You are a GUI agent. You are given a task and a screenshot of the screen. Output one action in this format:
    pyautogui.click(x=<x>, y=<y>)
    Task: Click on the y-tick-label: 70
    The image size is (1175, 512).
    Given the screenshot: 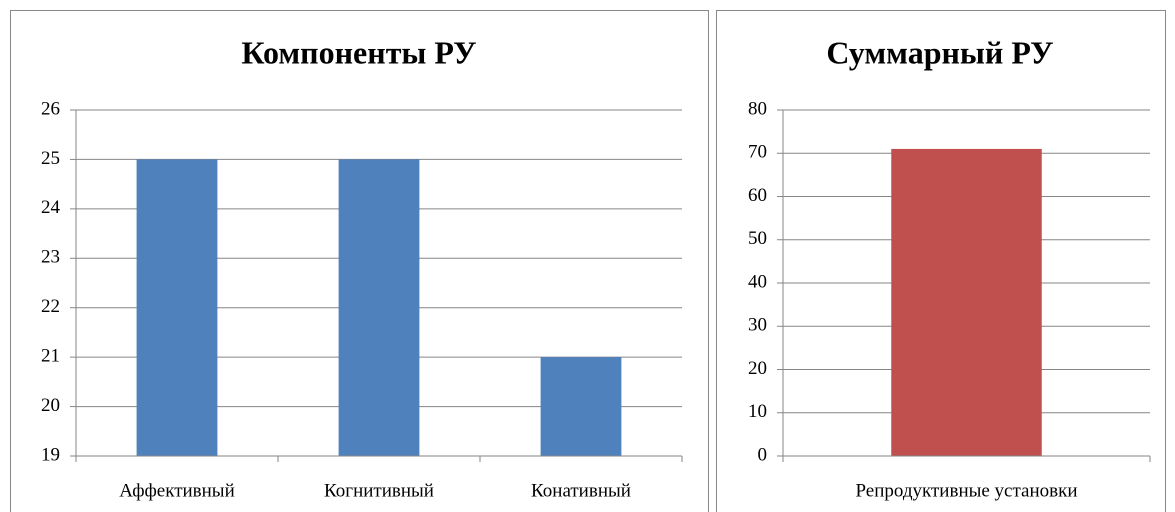 What is the action you would take?
    pyautogui.click(x=757, y=152)
    